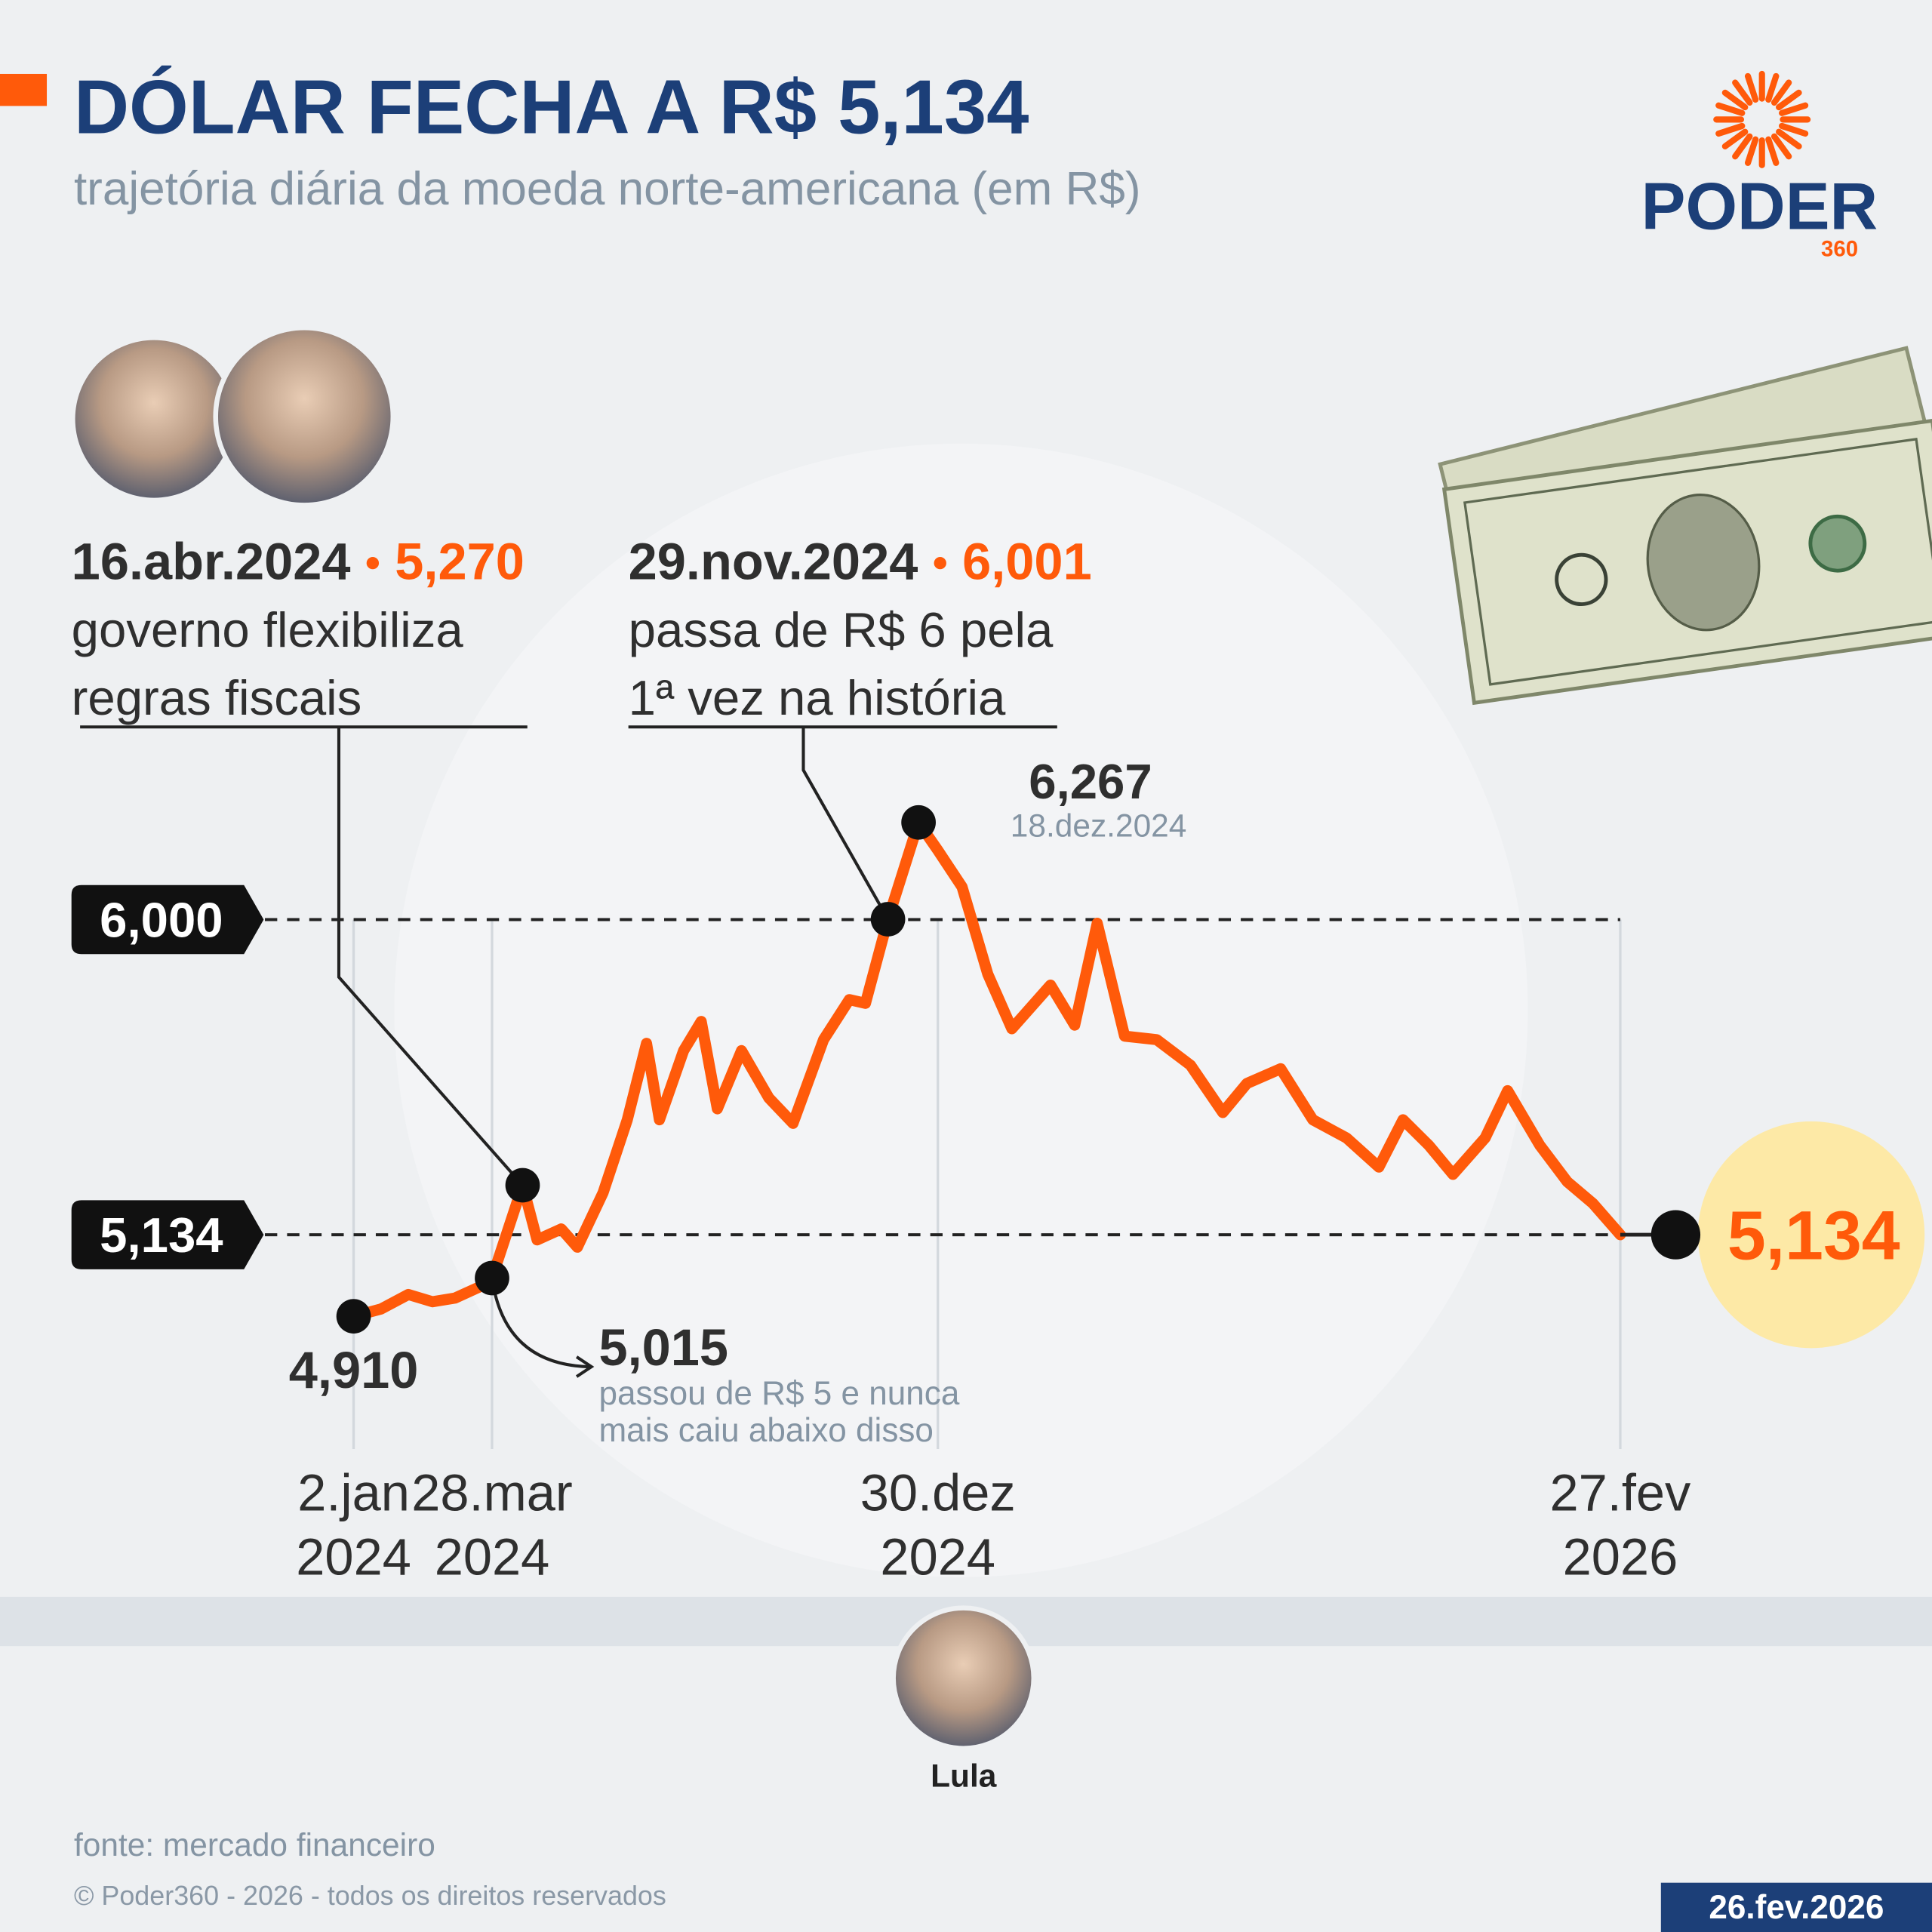 The height and width of the screenshot is (1932, 1932). What do you see at coordinates (1090, 781) in the screenshot?
I see `annotation-value: 6,267` at bounding box center [1090, 781].